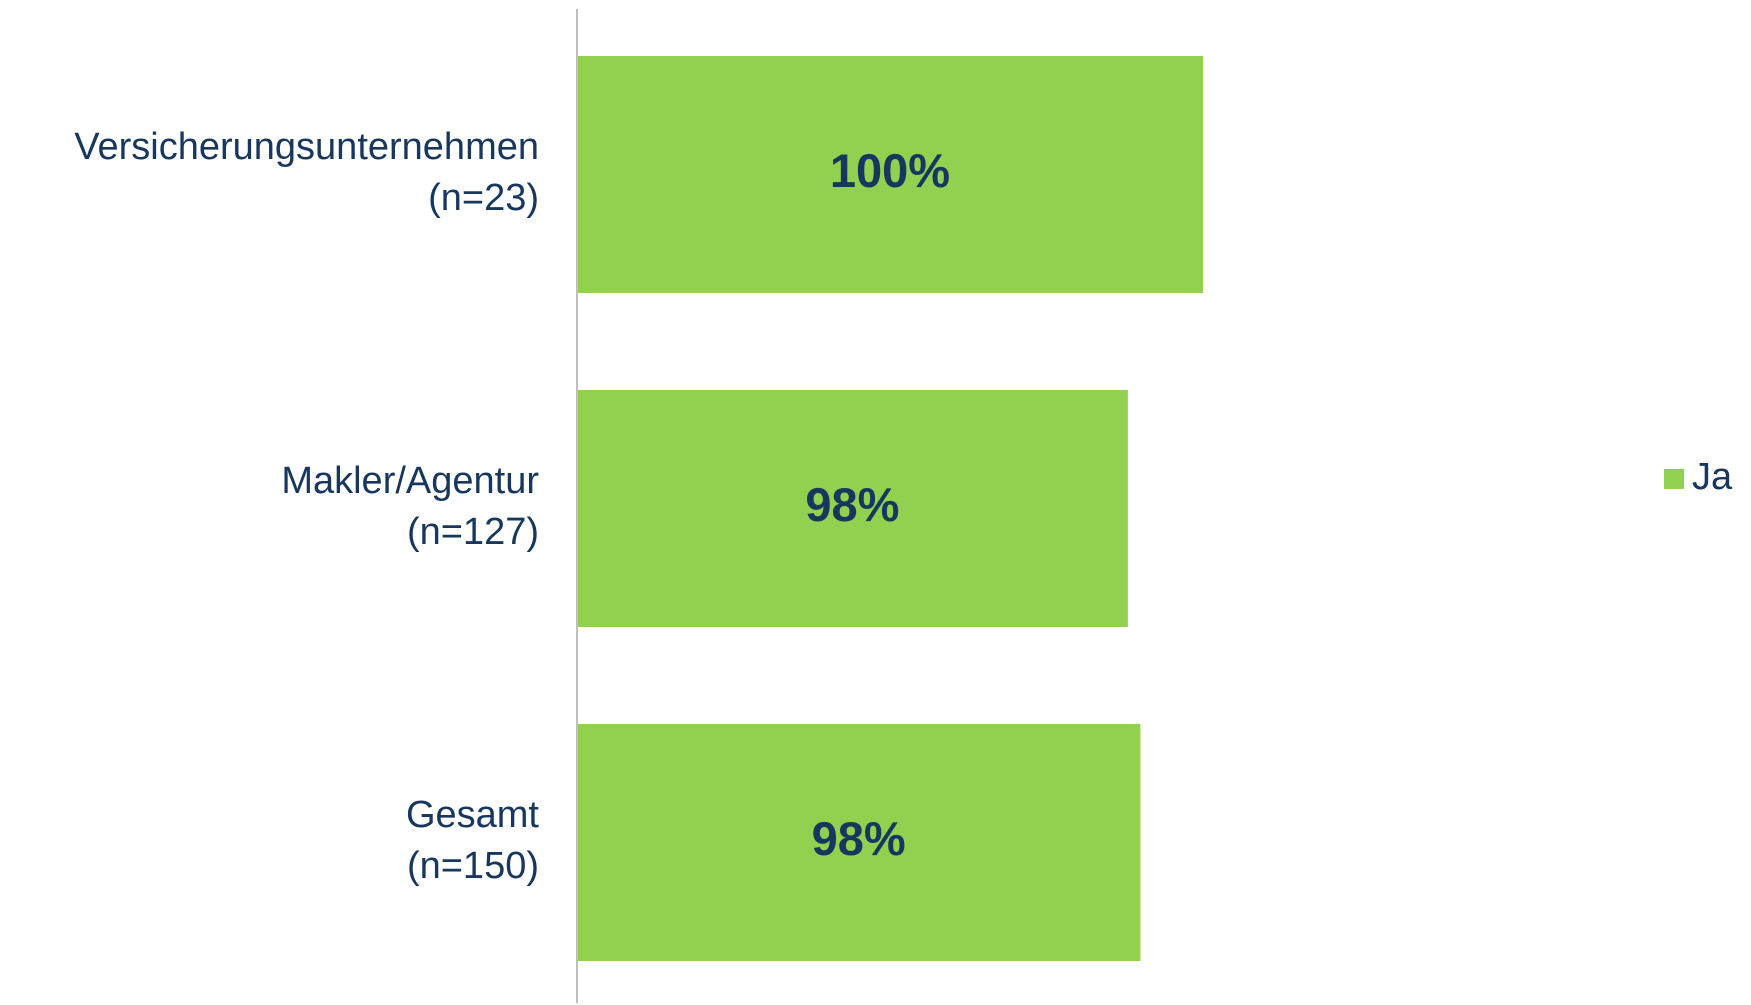 The width and height of the screenshot is (1751, 1005). I want to click on category-label: (n=127), so click(473, 532).